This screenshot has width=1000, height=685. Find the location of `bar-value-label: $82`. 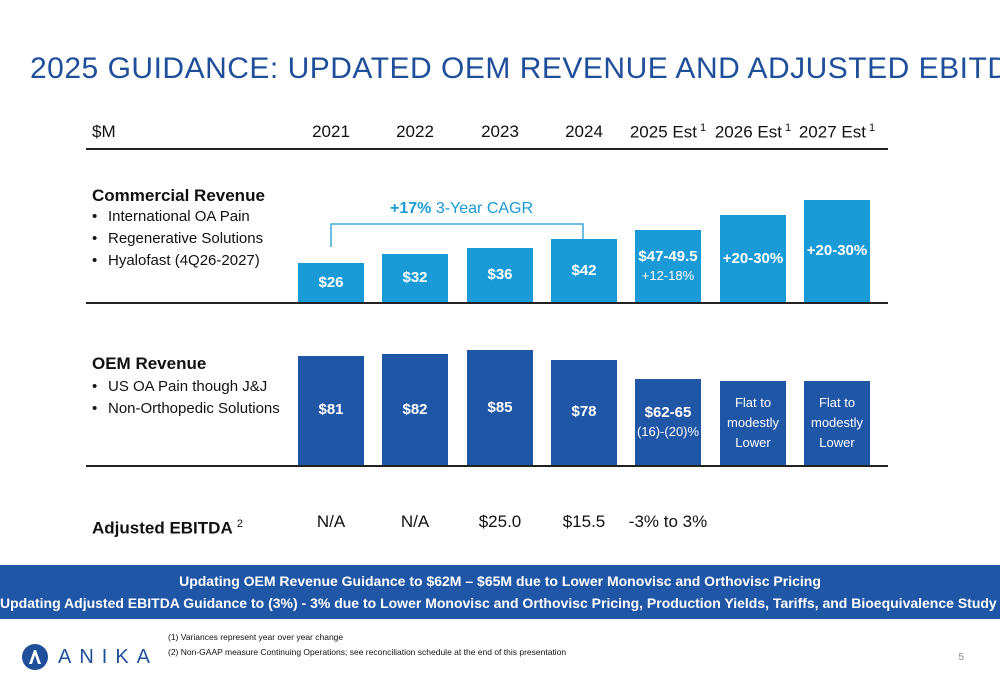

bar-value-label: $82 is located at coordinates (415, 409).